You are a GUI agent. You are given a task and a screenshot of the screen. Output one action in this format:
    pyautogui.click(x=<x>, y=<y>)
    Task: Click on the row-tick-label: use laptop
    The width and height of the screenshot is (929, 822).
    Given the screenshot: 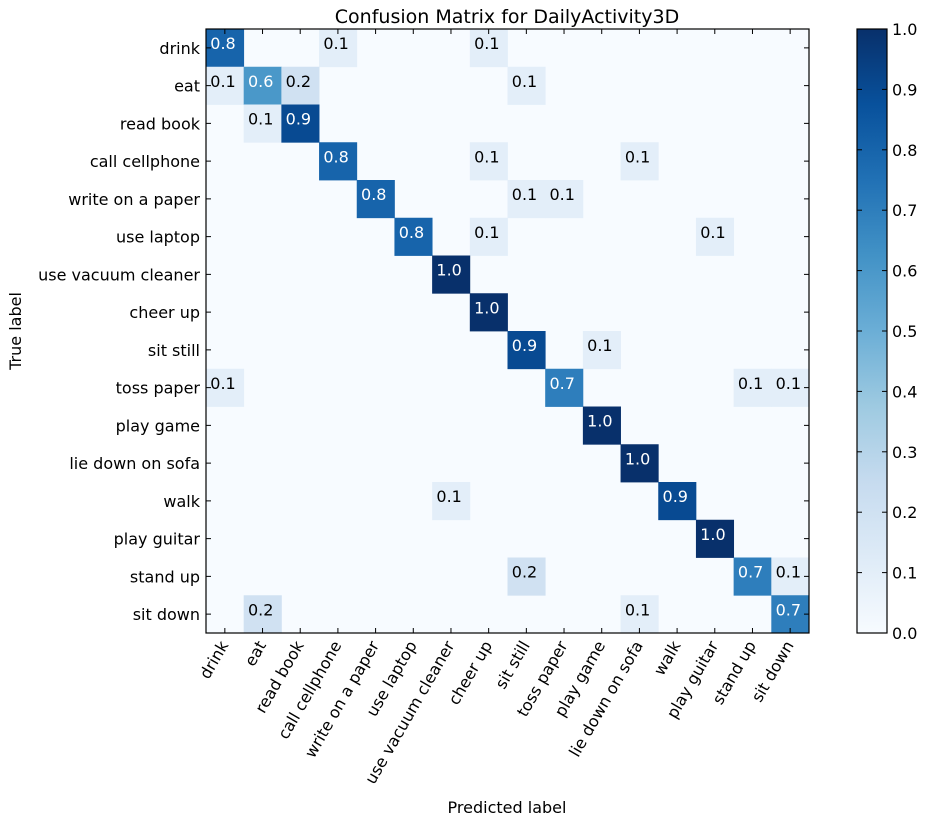 What is the action you would take?
    pyautogui.click(x=158, y=237)
    